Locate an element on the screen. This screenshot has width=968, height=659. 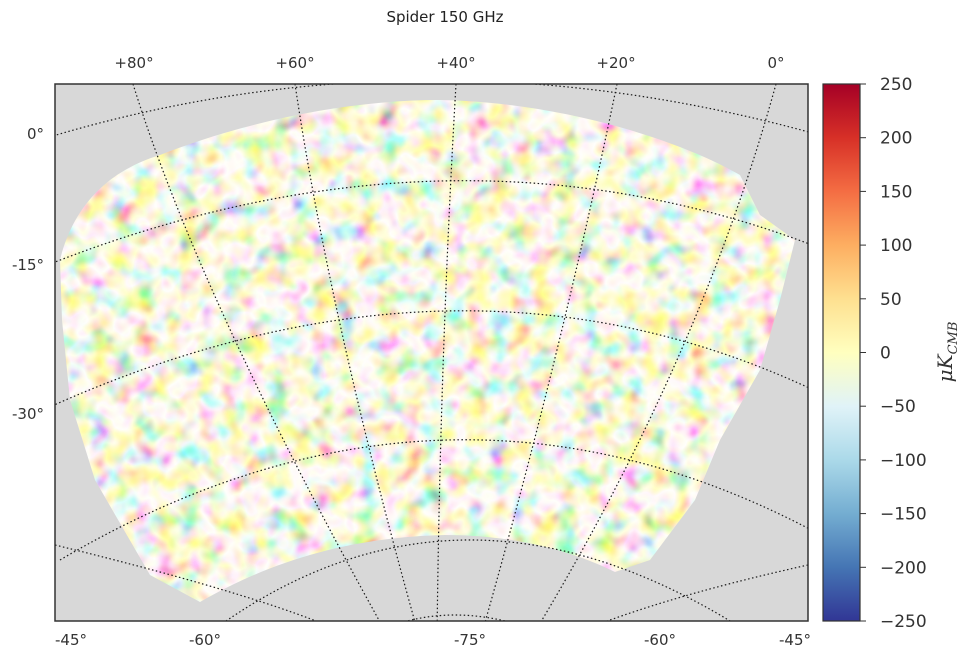
colorbar-tick-label: −50 is located at coordinates (898, 407).